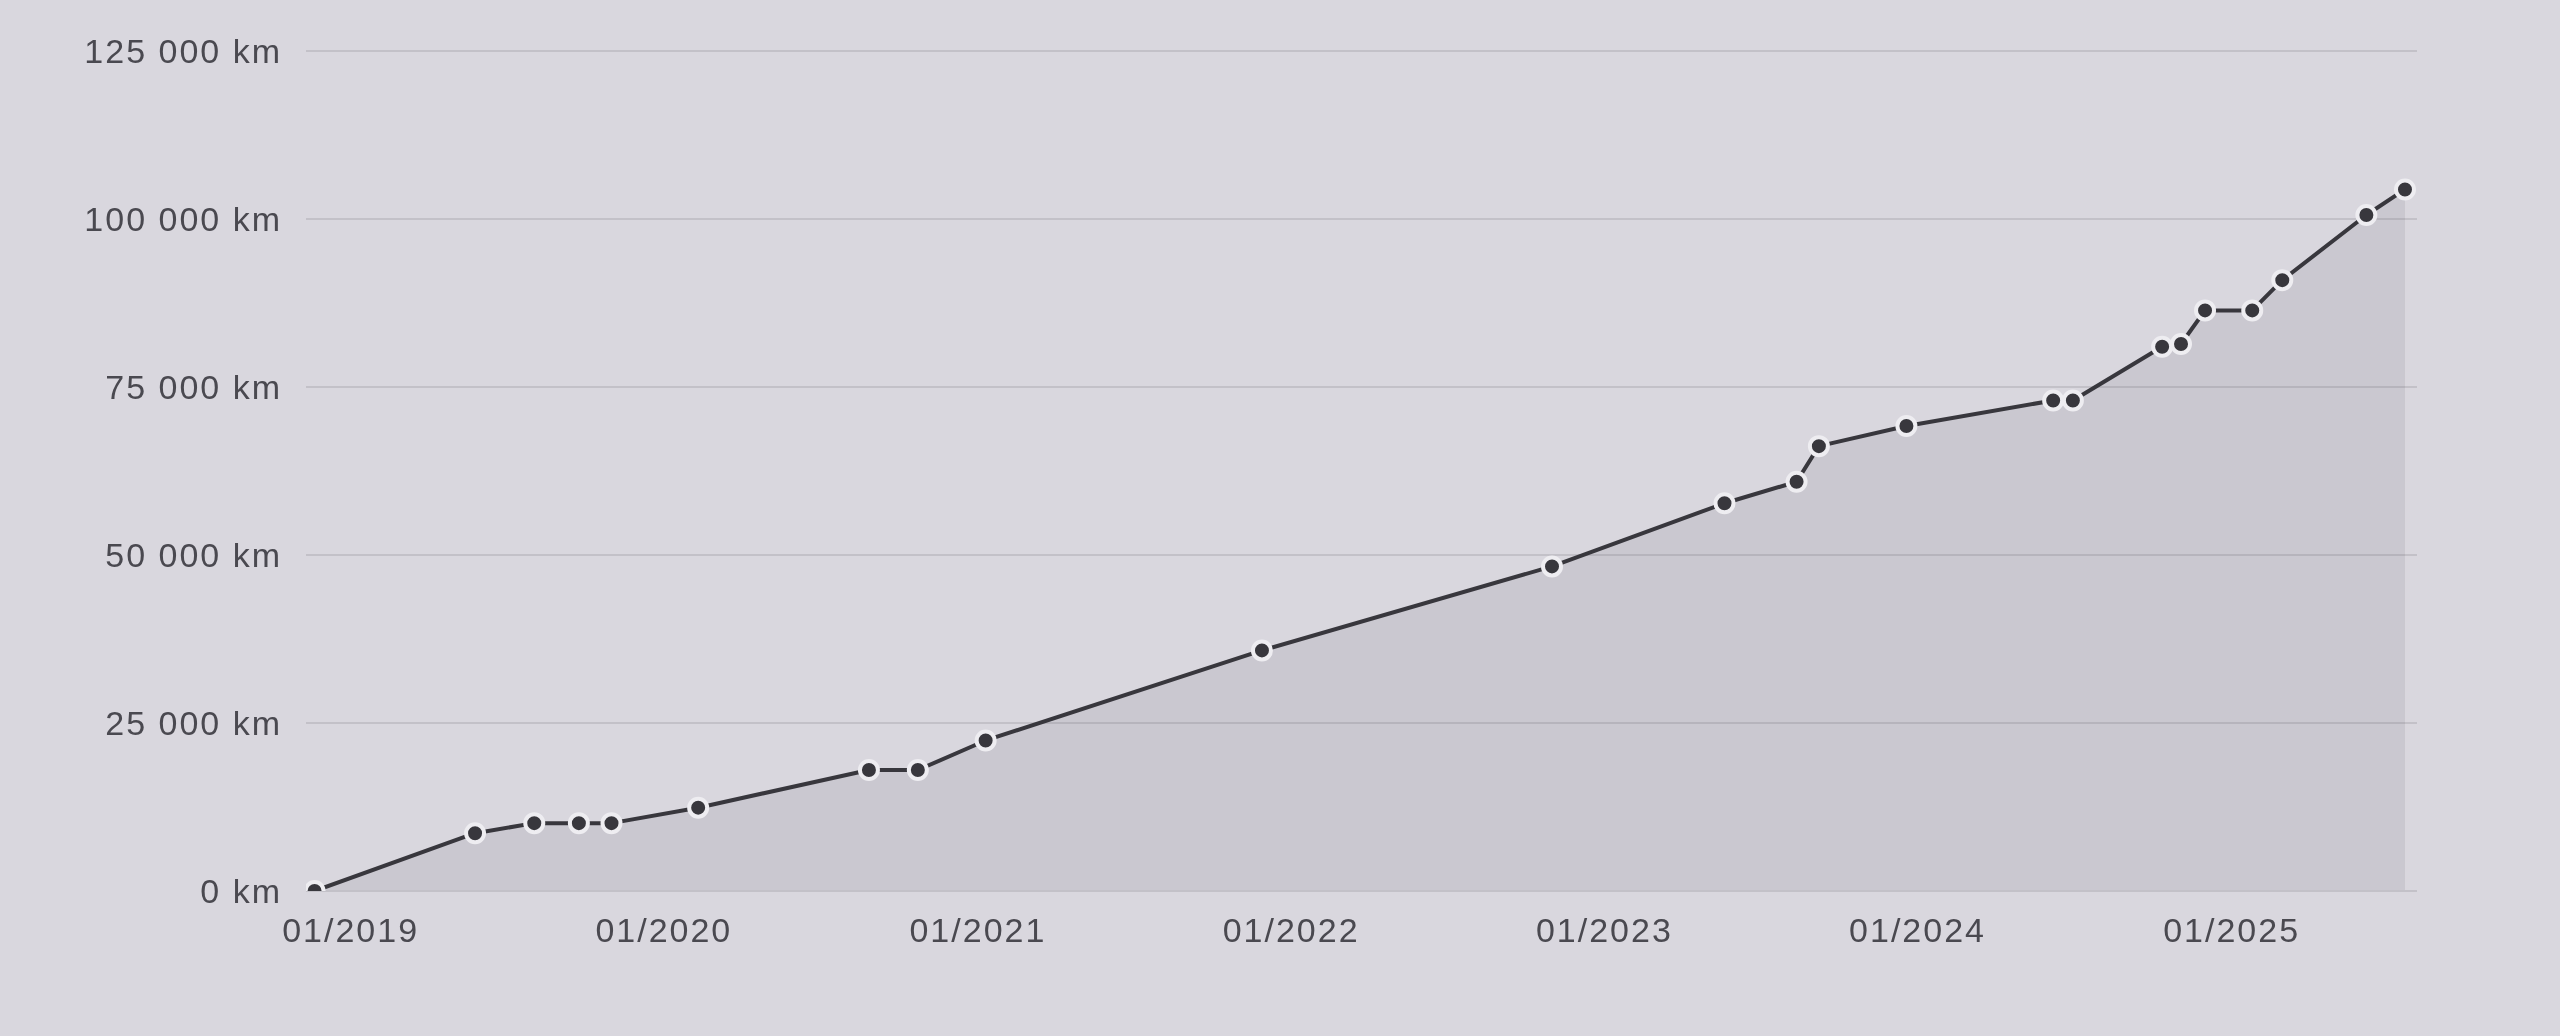 The image size is (2560, 1036). What do you see at coordinates (1918, 930) in the screenshot?
I see `x-tick-label: 01/2024` at bounding box center [1918, 930].